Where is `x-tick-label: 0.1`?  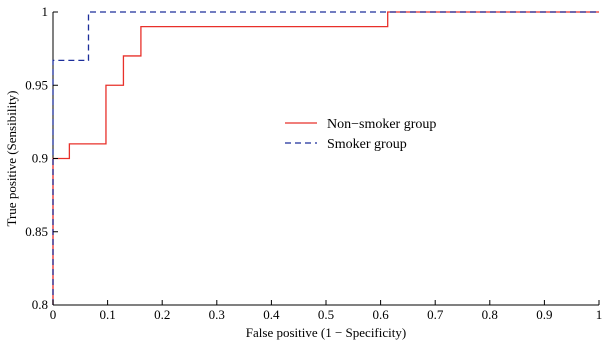 x-tick-label: 0.1 is located at coordinates (107, 314).